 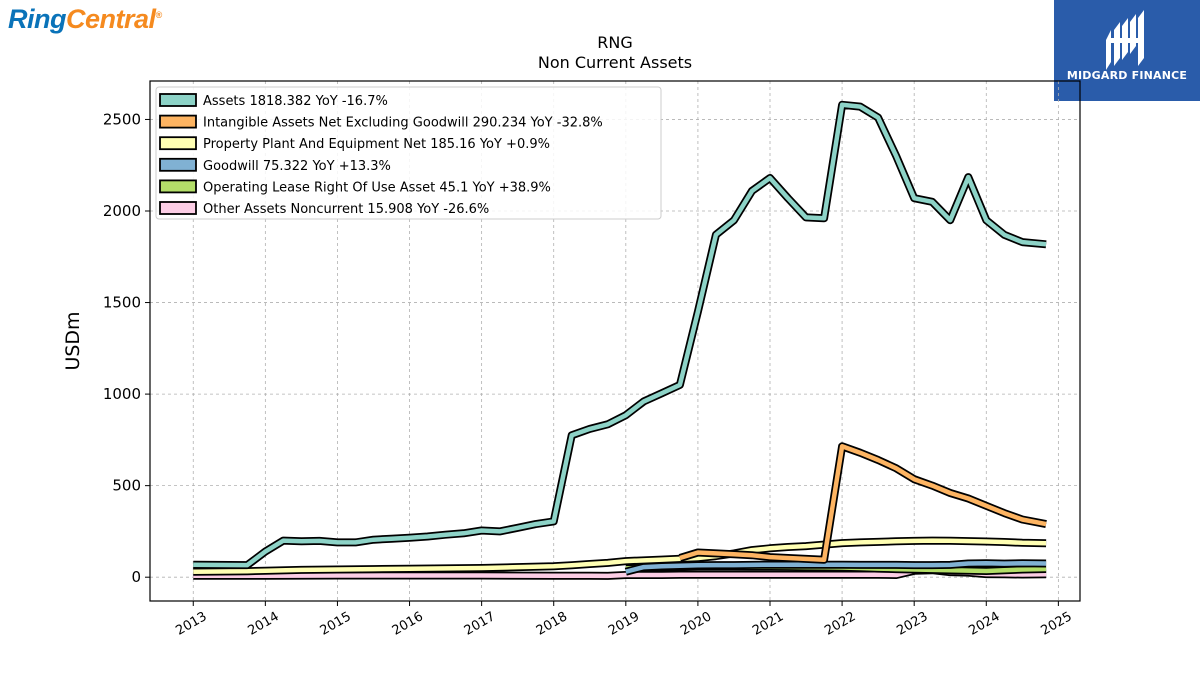 What do you see at coordinates (295, 101) in the screenshot?
I see `legend-label: Assets 1818.382 YoY -16.7%` at bounding box center [295, 101].